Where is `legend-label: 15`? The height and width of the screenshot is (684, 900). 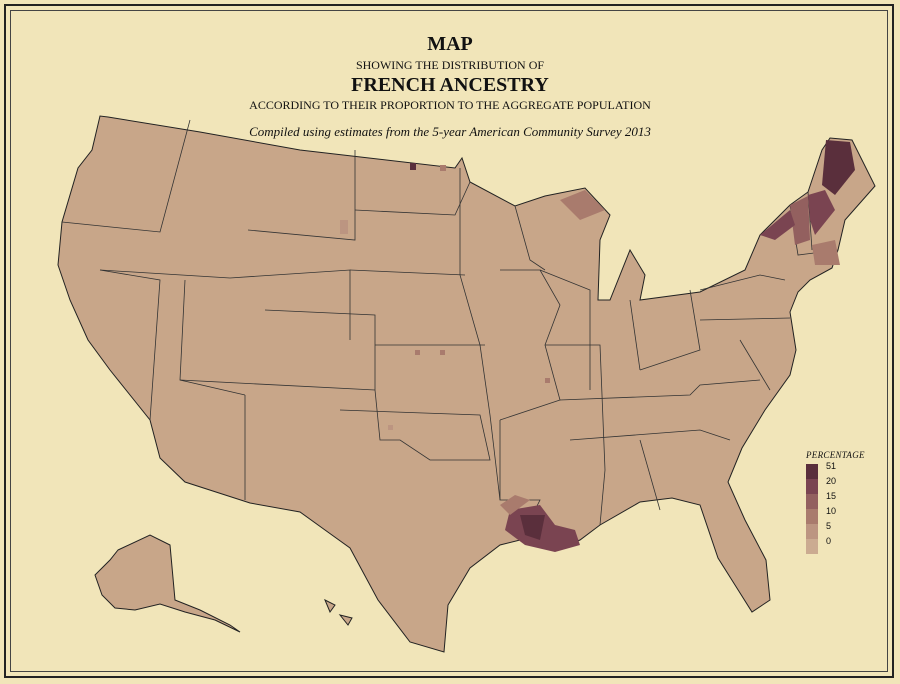 legend-label: 15 is located at coordinates (831, 495).